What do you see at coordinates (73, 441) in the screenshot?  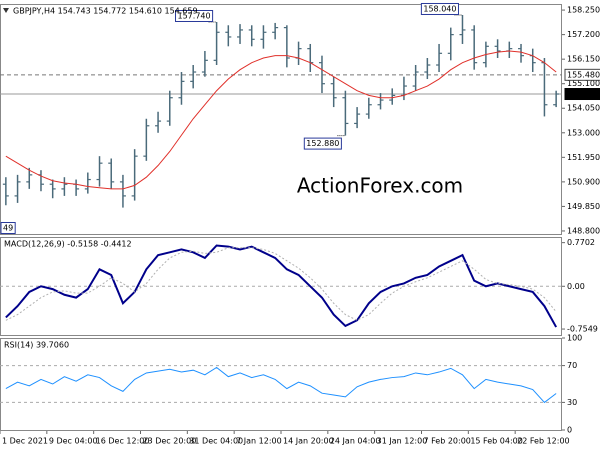 I see `x-tick-label: 9 Dec 04:00` at bounding box center [73, 441].